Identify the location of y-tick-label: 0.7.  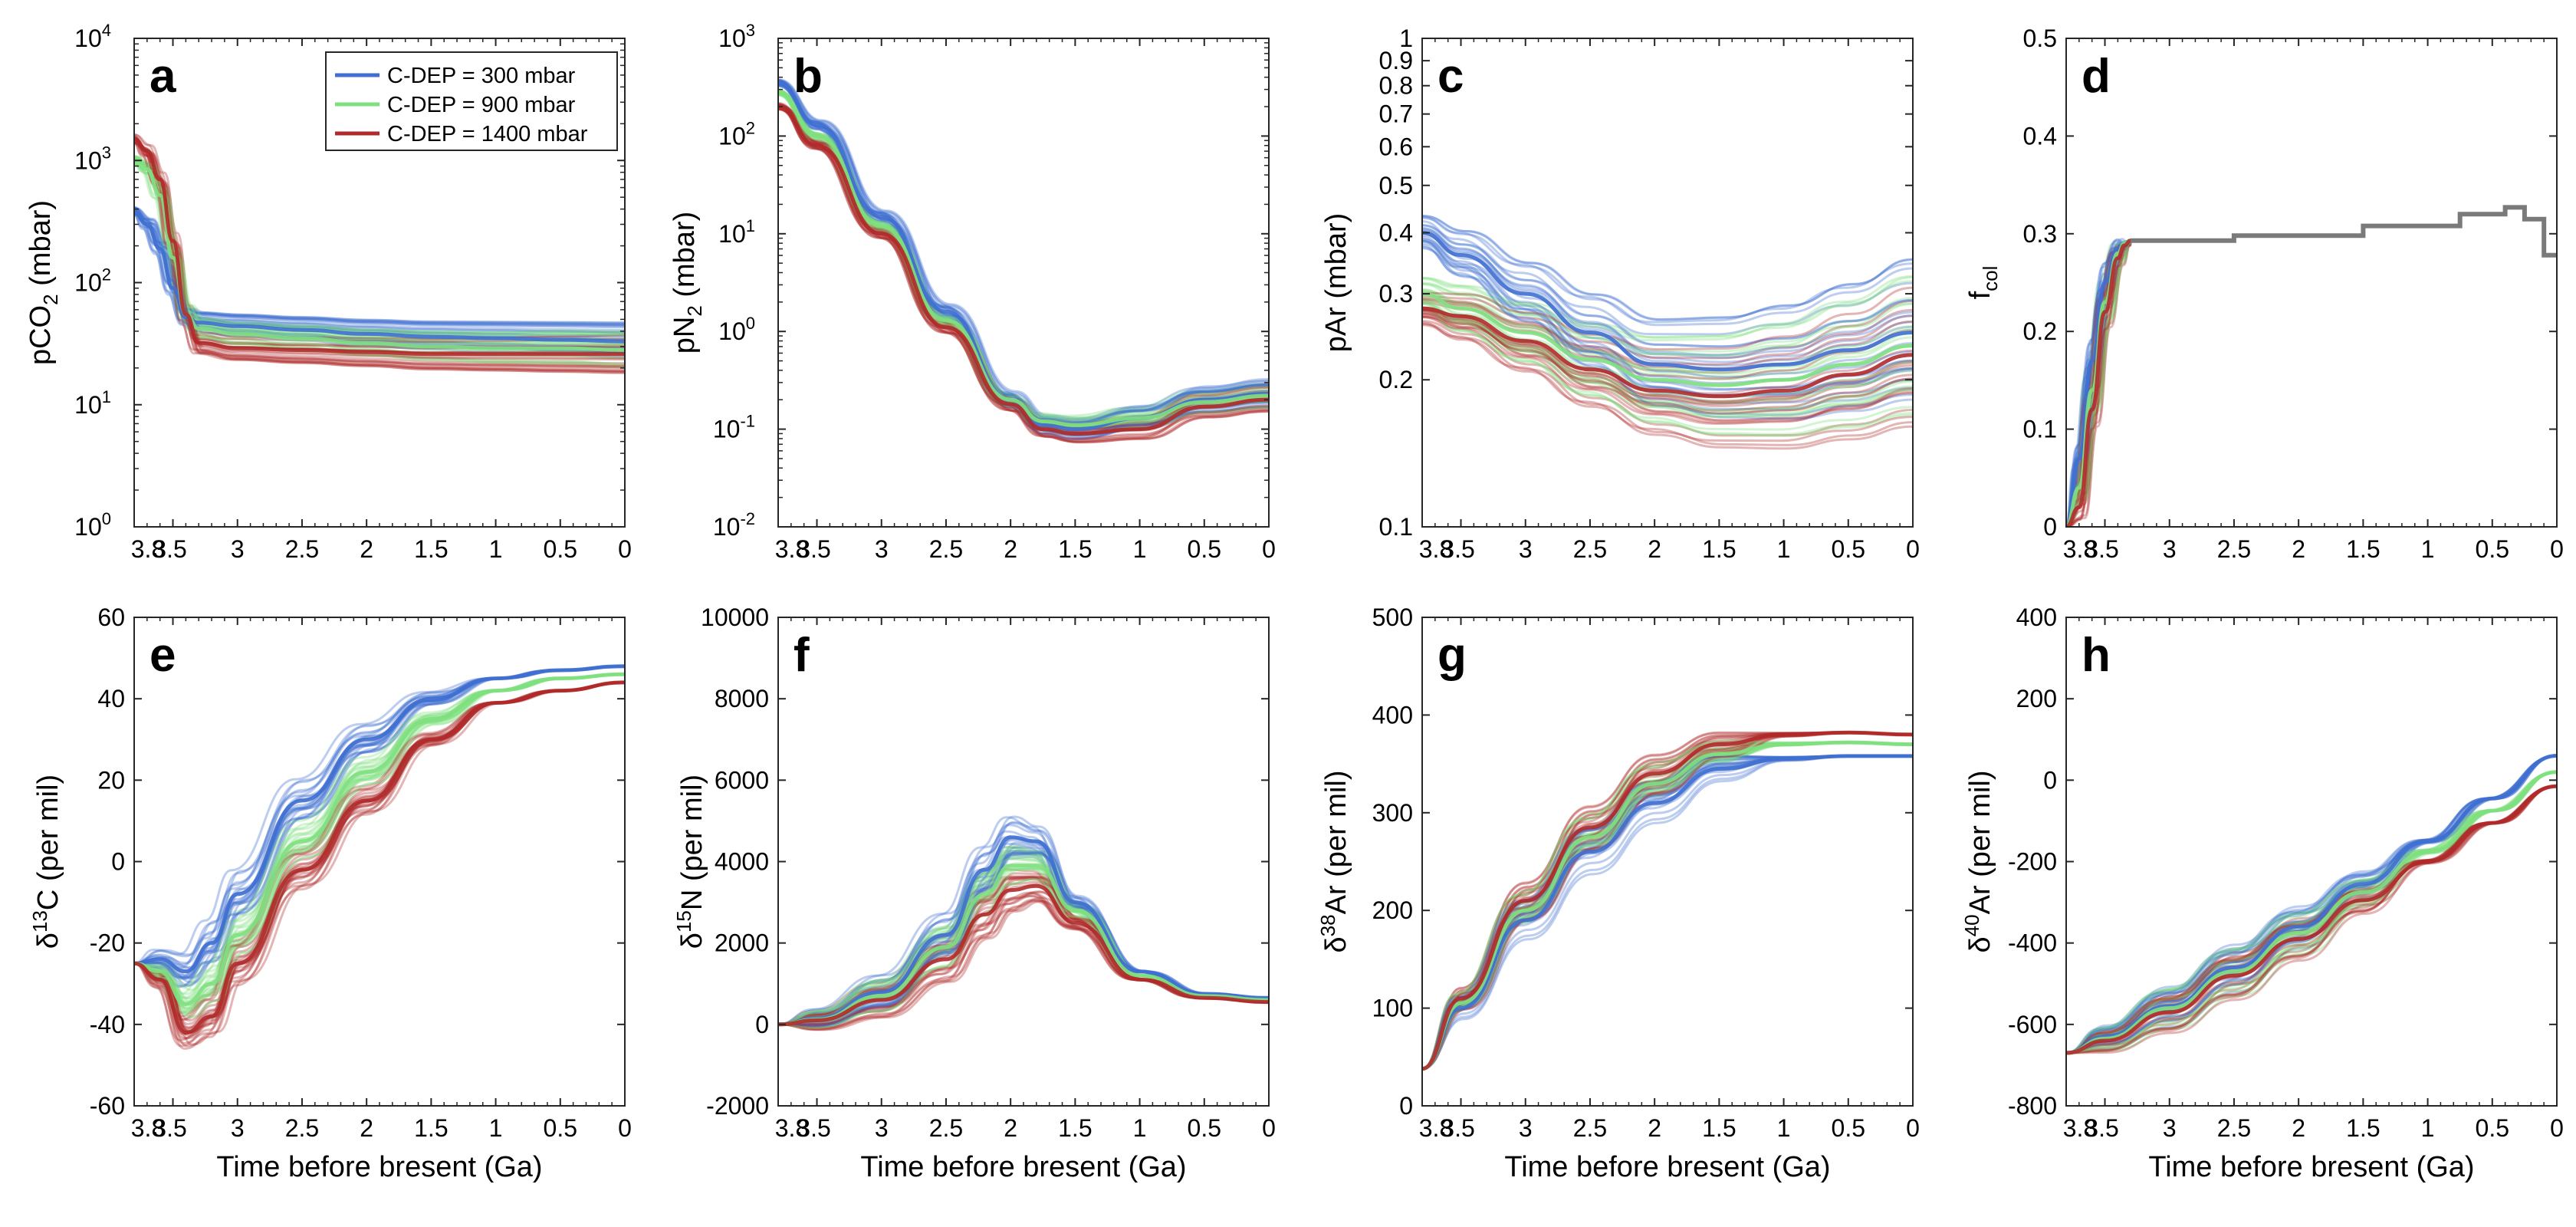
(1396, 114).